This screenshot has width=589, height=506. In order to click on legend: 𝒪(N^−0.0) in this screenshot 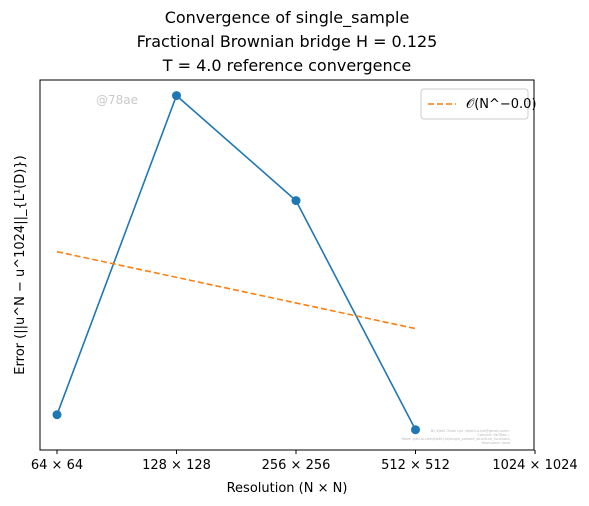, I will do `click(478, 104)`.